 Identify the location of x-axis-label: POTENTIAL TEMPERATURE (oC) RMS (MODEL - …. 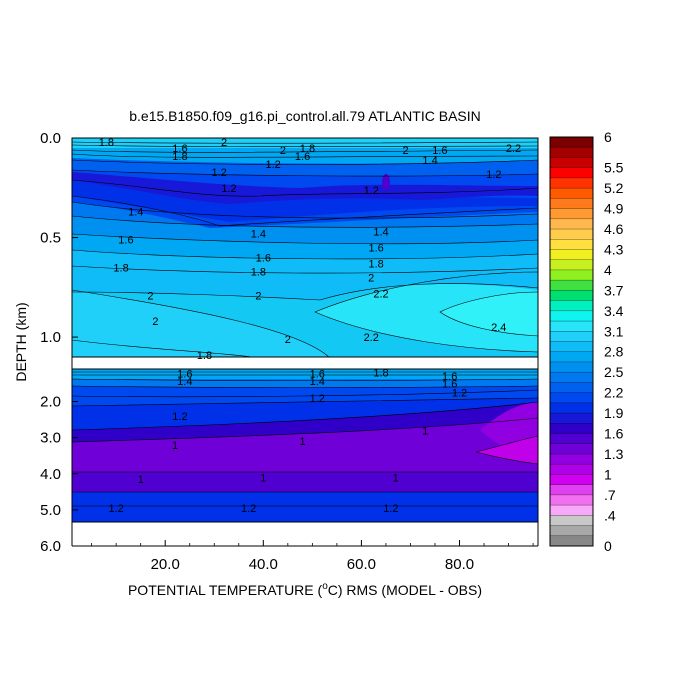
(305, 589).